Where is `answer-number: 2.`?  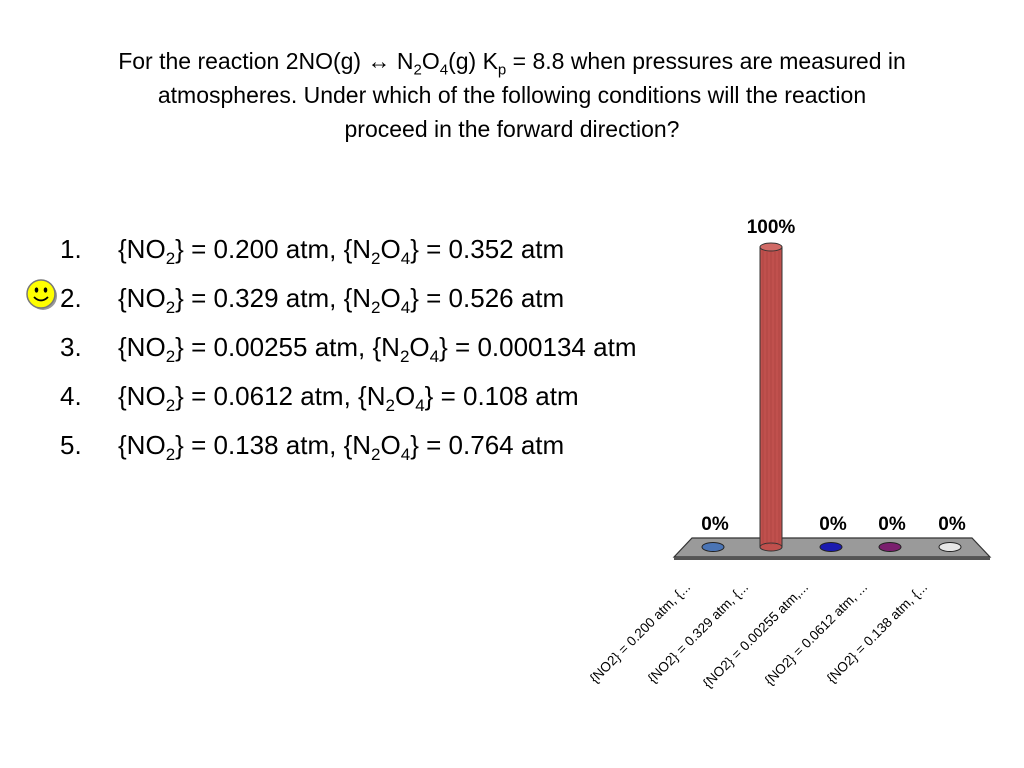 answer-number: 2. is located at coordinates (71, 298).